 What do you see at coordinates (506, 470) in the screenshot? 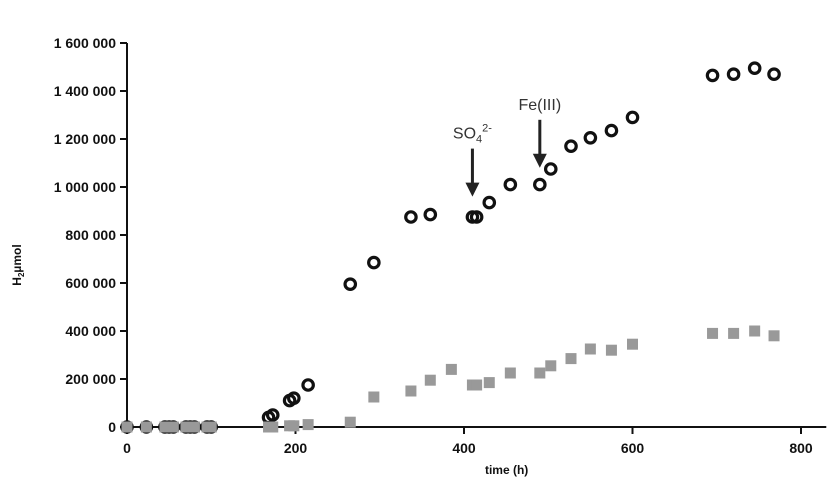
I see `x-axis-title: time (h)` at bounding box center [506, 470].